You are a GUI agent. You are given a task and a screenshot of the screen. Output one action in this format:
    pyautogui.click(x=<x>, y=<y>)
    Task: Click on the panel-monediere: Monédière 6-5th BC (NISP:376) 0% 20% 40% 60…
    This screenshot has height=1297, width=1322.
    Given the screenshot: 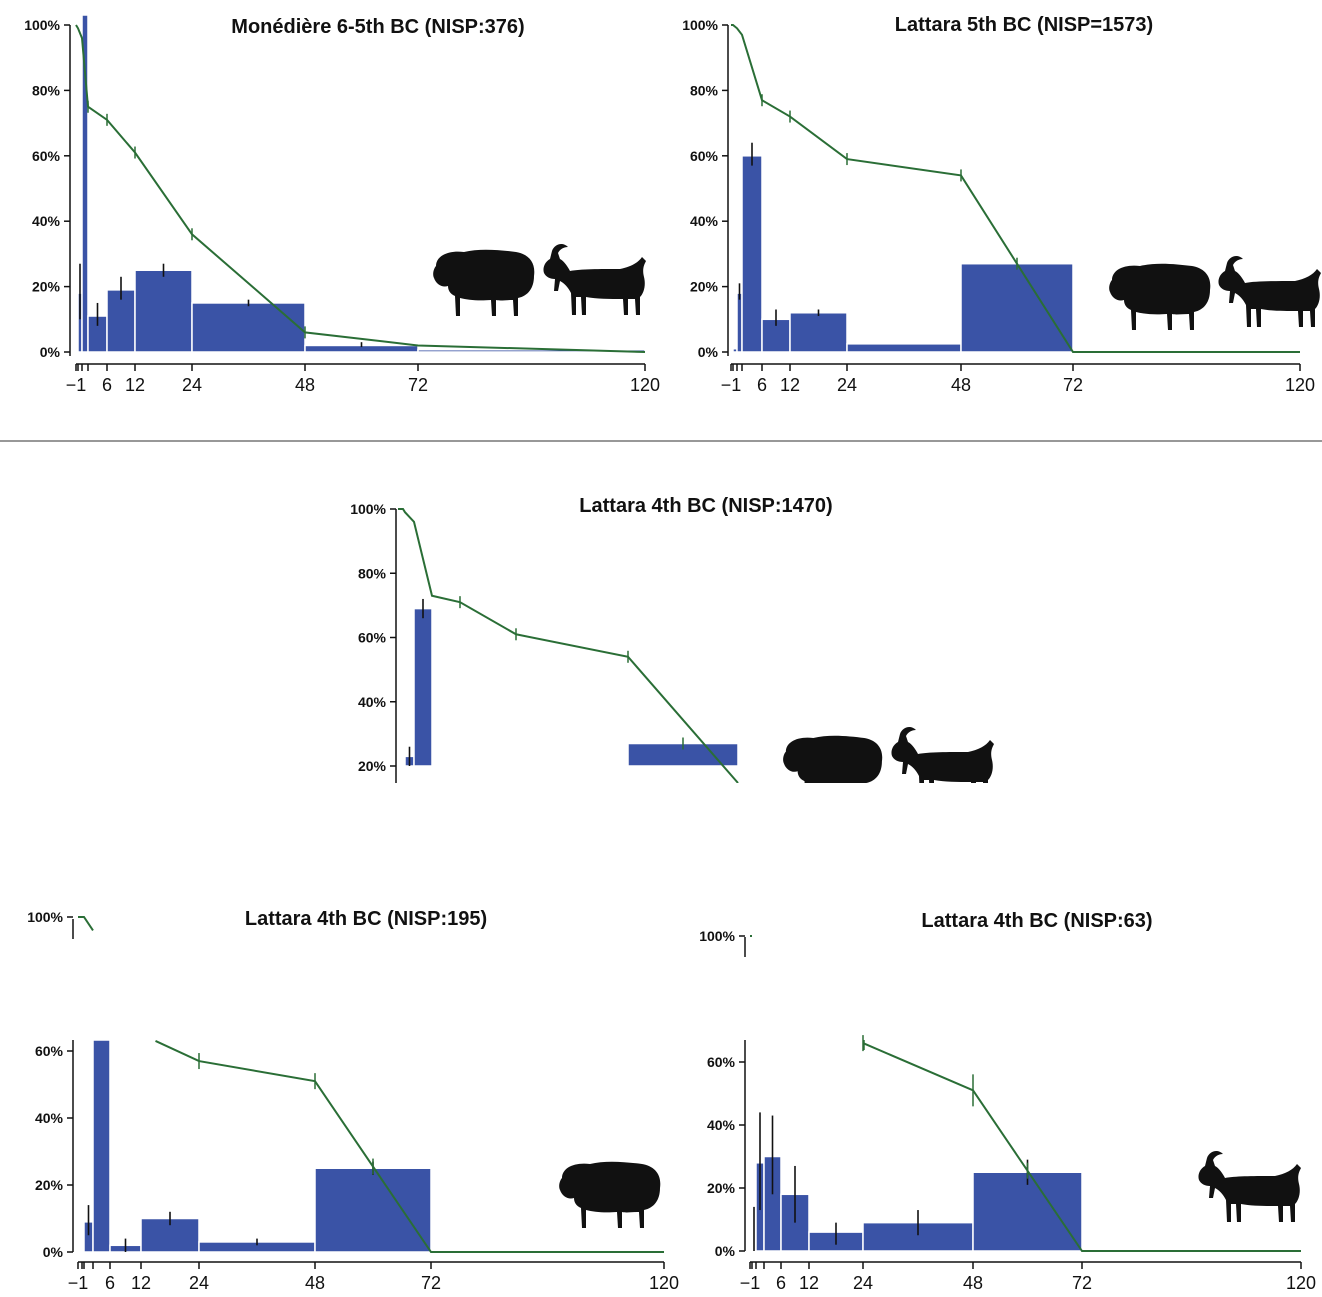 What is the action you would take?
    pyautogui.click(x=342, y=204)
    